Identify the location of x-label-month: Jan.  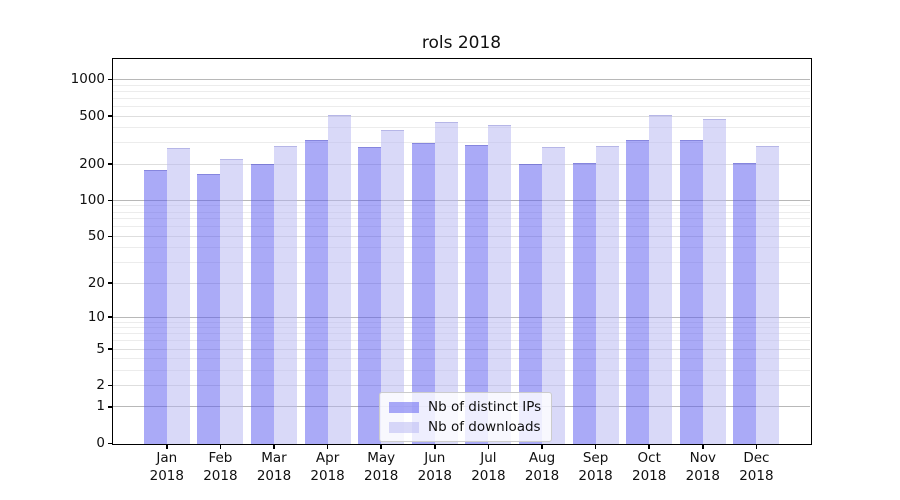
(167, 458).